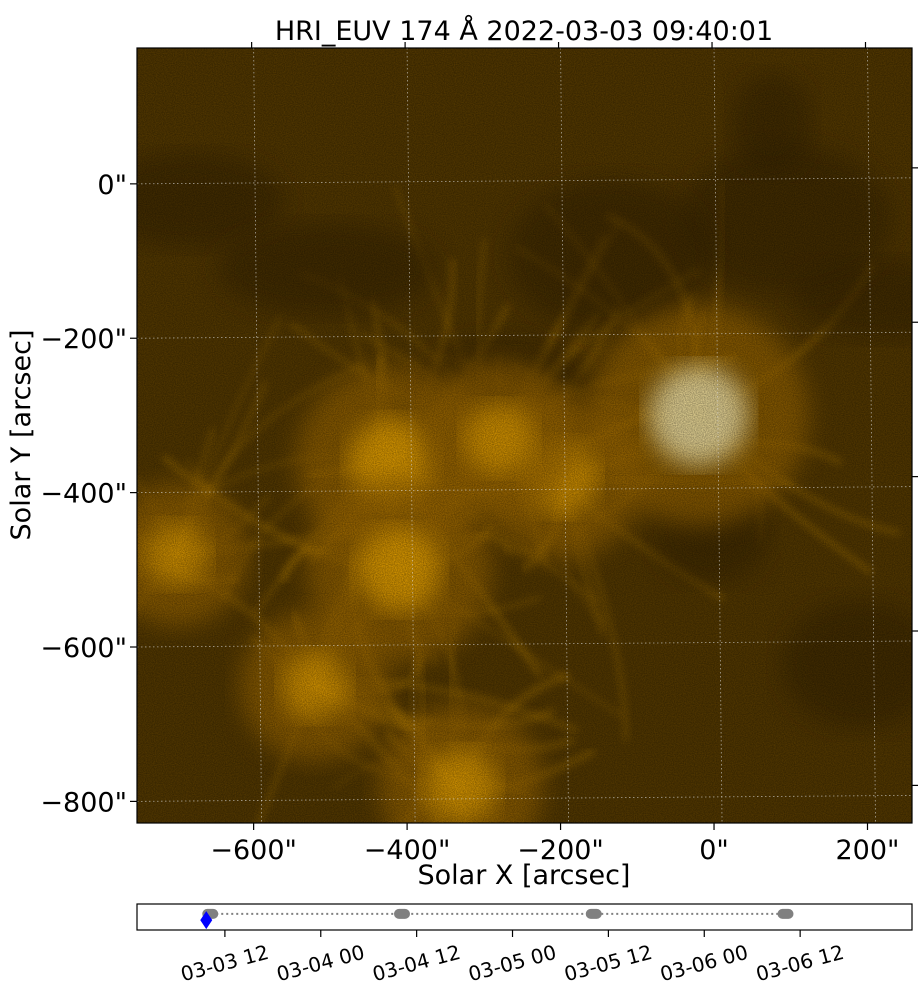 This screenshot has height=993, width=921. I want to click on timeline-frame, so click(524, 917).